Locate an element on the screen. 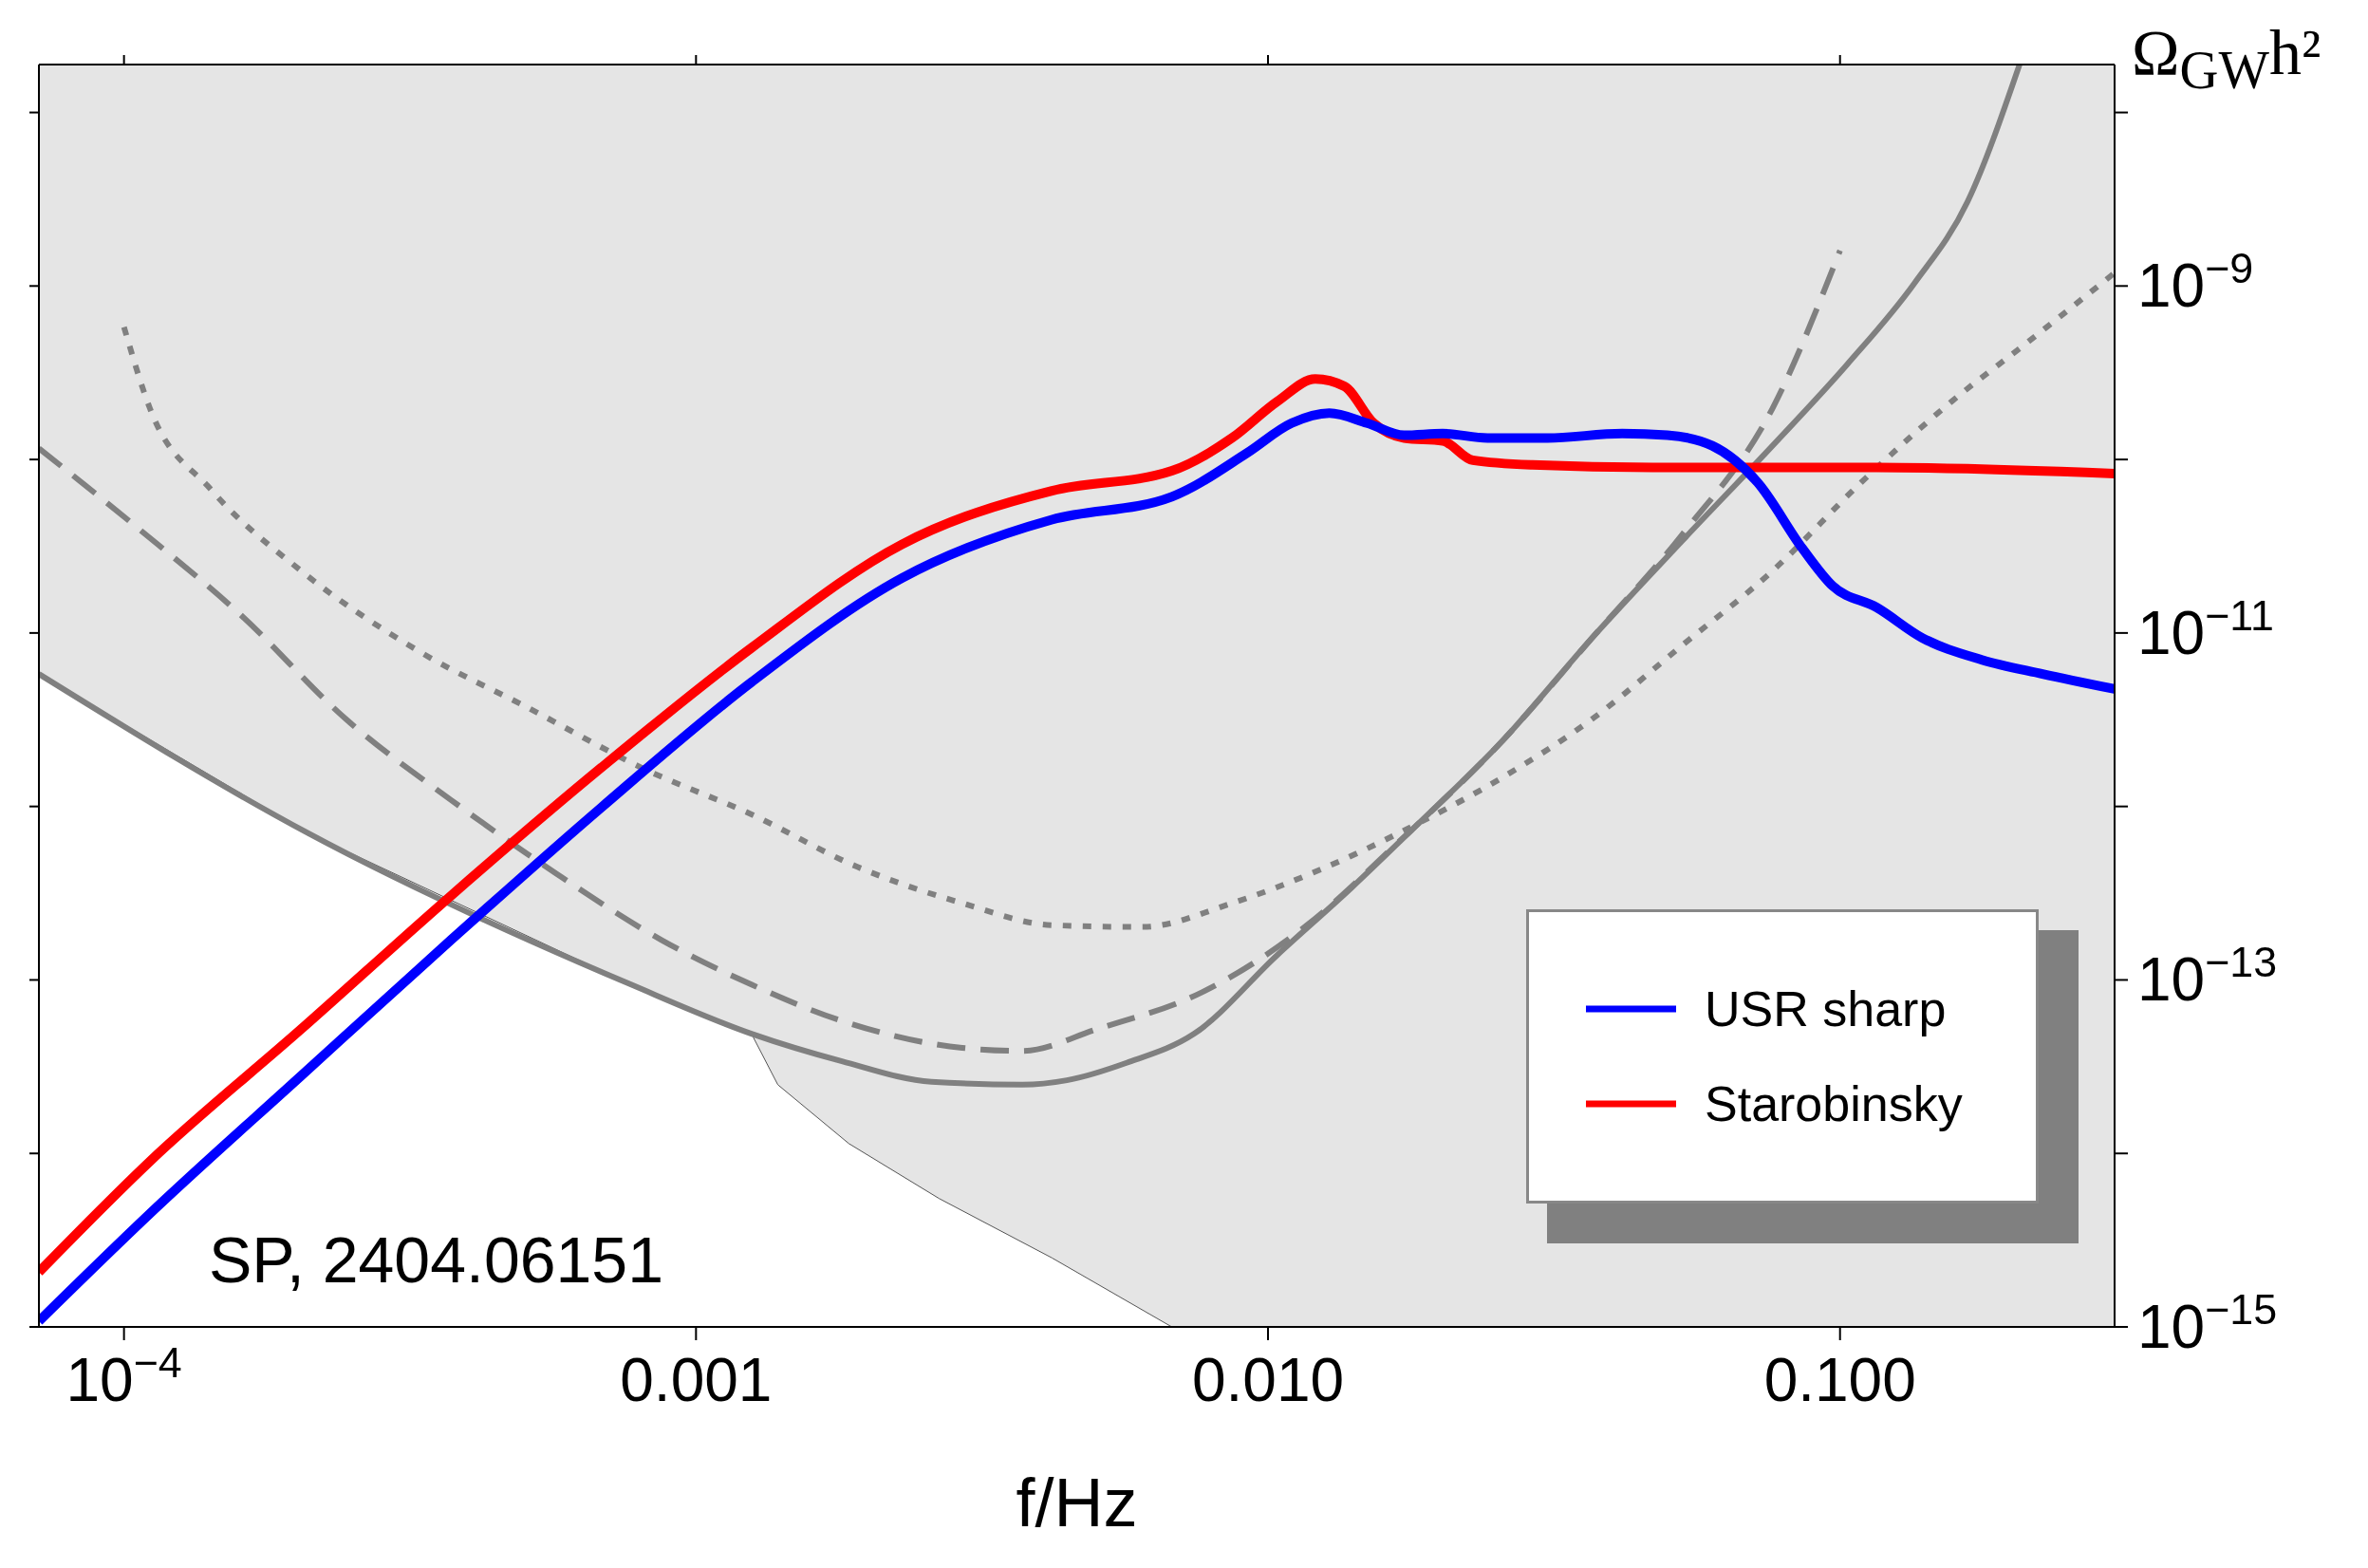 This screenshot has height=1568, width=2368. legend-label: USR sharp is located at coordinates (1826, 1009).